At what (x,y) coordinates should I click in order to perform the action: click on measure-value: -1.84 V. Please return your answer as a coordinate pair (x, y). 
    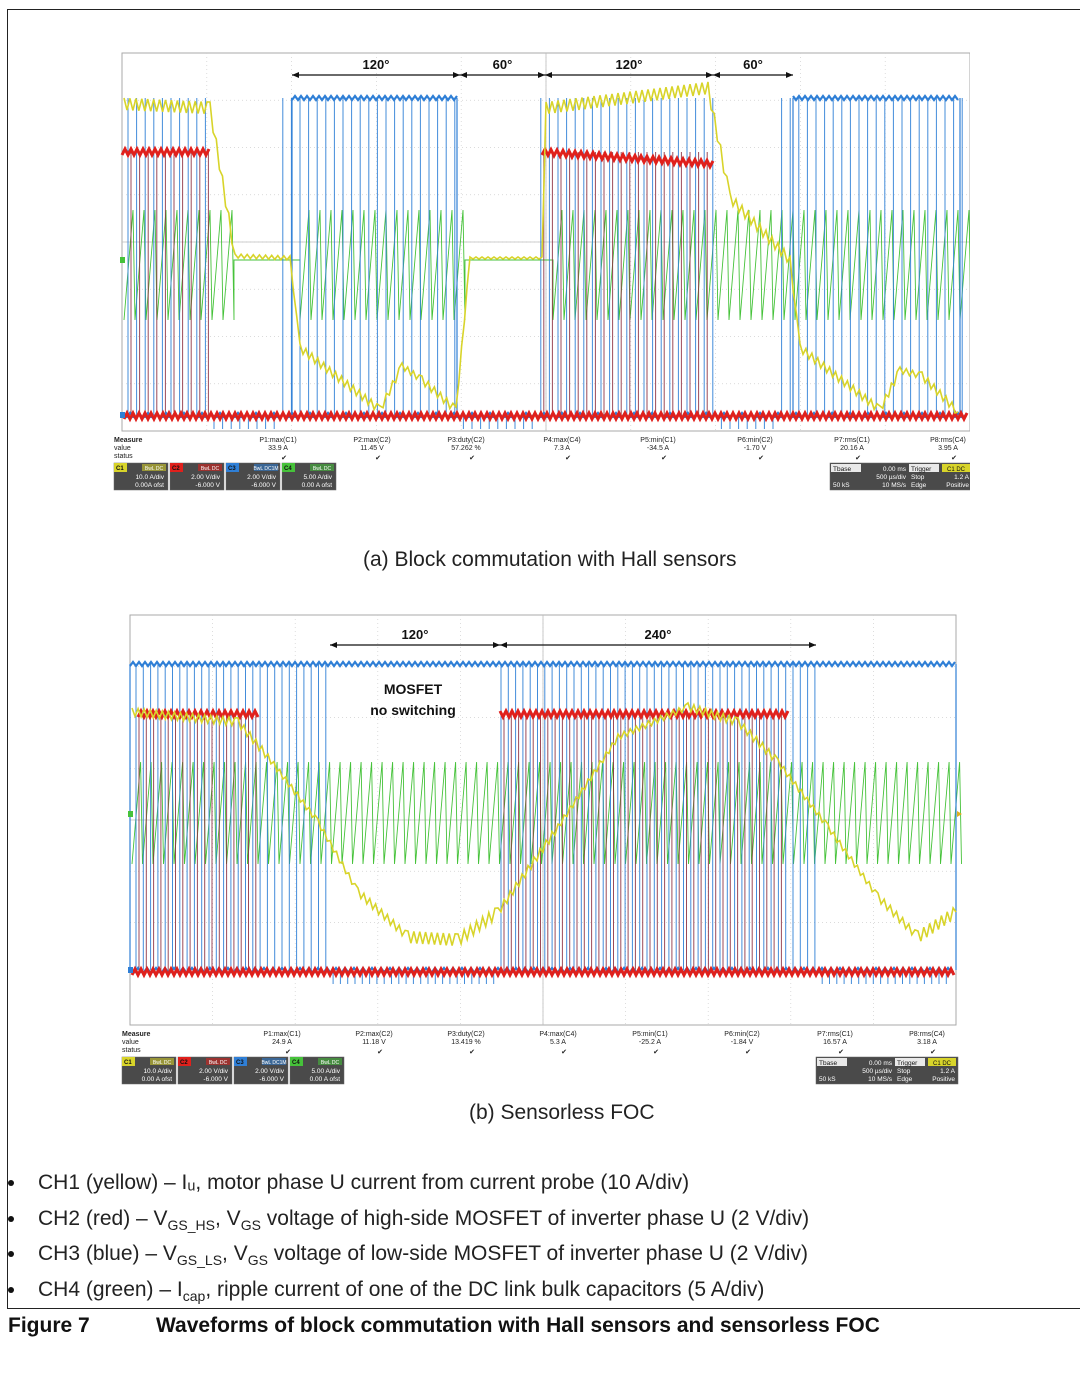
    Looking at the image, I should click on (742, 1042).